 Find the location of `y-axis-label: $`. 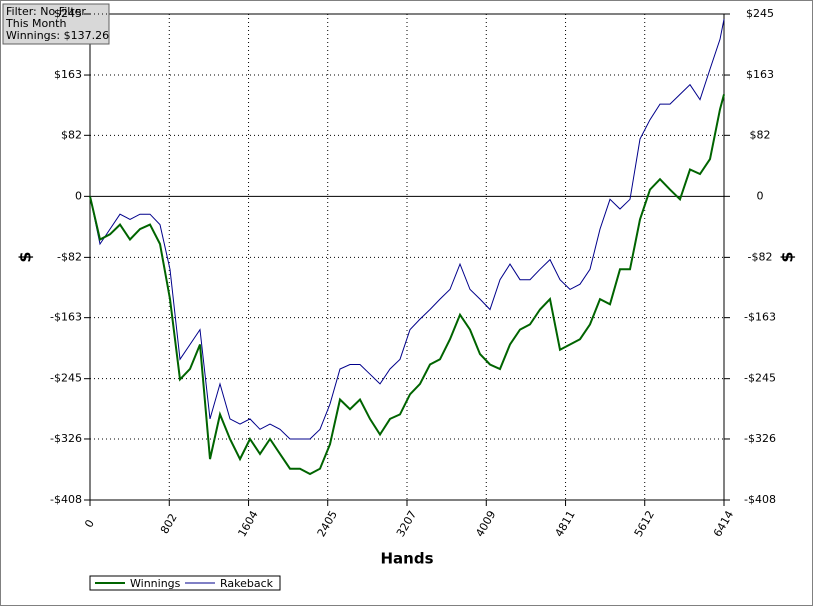

y-axis-label: $ is located at coordinates (25, 256).